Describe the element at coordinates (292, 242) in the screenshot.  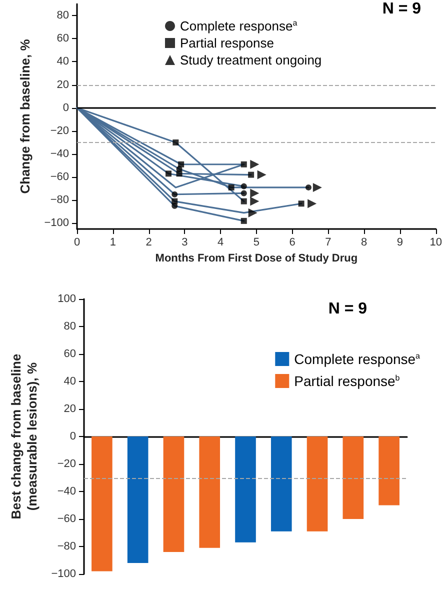
I see `x-tick-label: 6` at that location.